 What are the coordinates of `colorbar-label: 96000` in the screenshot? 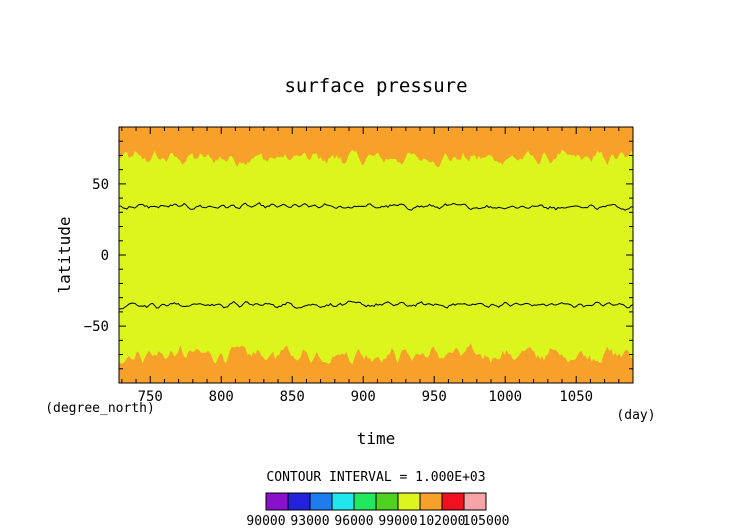 It's located at (353, 521).